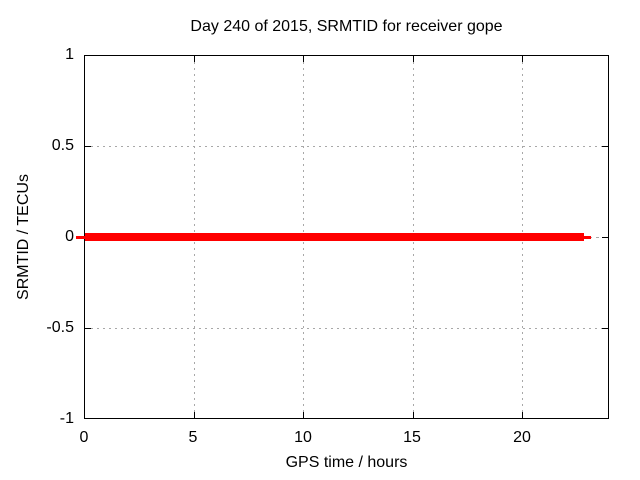 This screenshot has width=640, height=480. What do you see at coordinates (412, 437) in the screenshot?
I see `xtick-label-15: 15` at bounding box center [412, 437].